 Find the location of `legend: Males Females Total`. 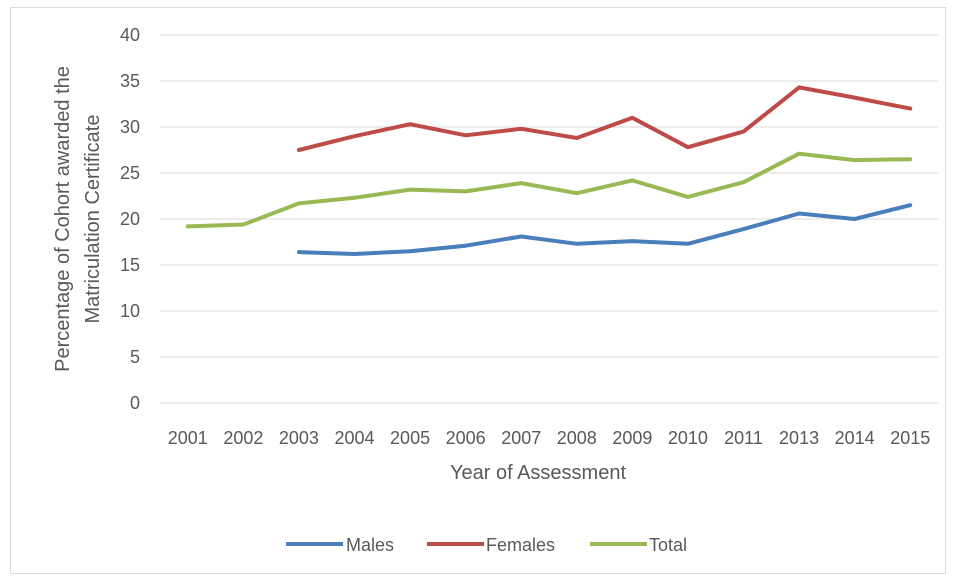

legend: Males Females Total is located at coordinates (486, 545).